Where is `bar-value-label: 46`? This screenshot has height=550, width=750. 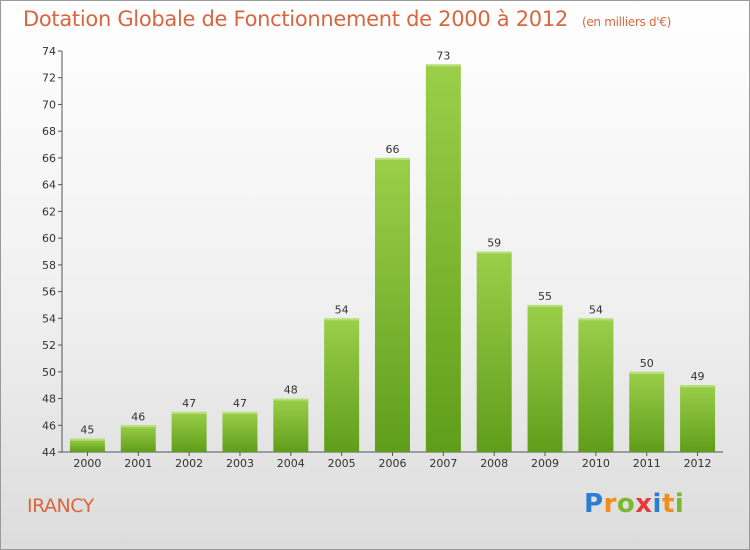 bar-value-label: 46 is located at coordinates (138, 416).